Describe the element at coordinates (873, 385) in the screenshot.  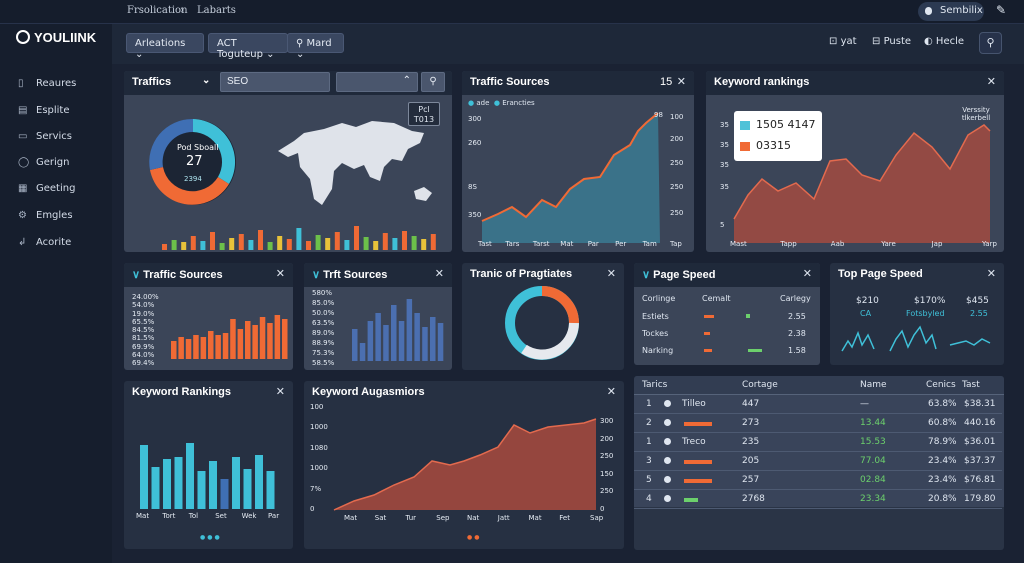
I see `column-header: Name` at that location.